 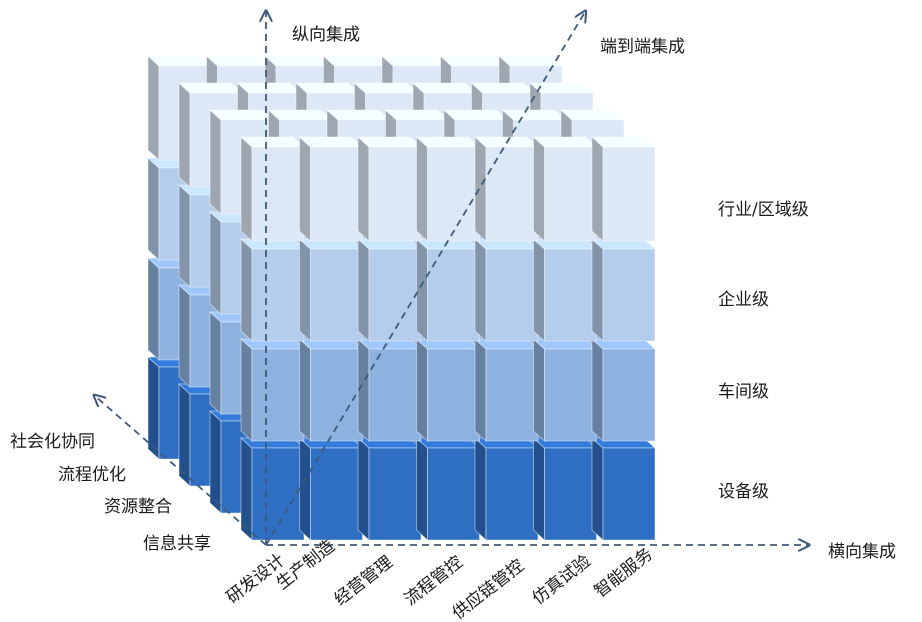 What do you see at coordinates (177, 544) in the screenshot?
I see `depth-label-information-sharing: 信息共享` at bounding box center [177, 544].